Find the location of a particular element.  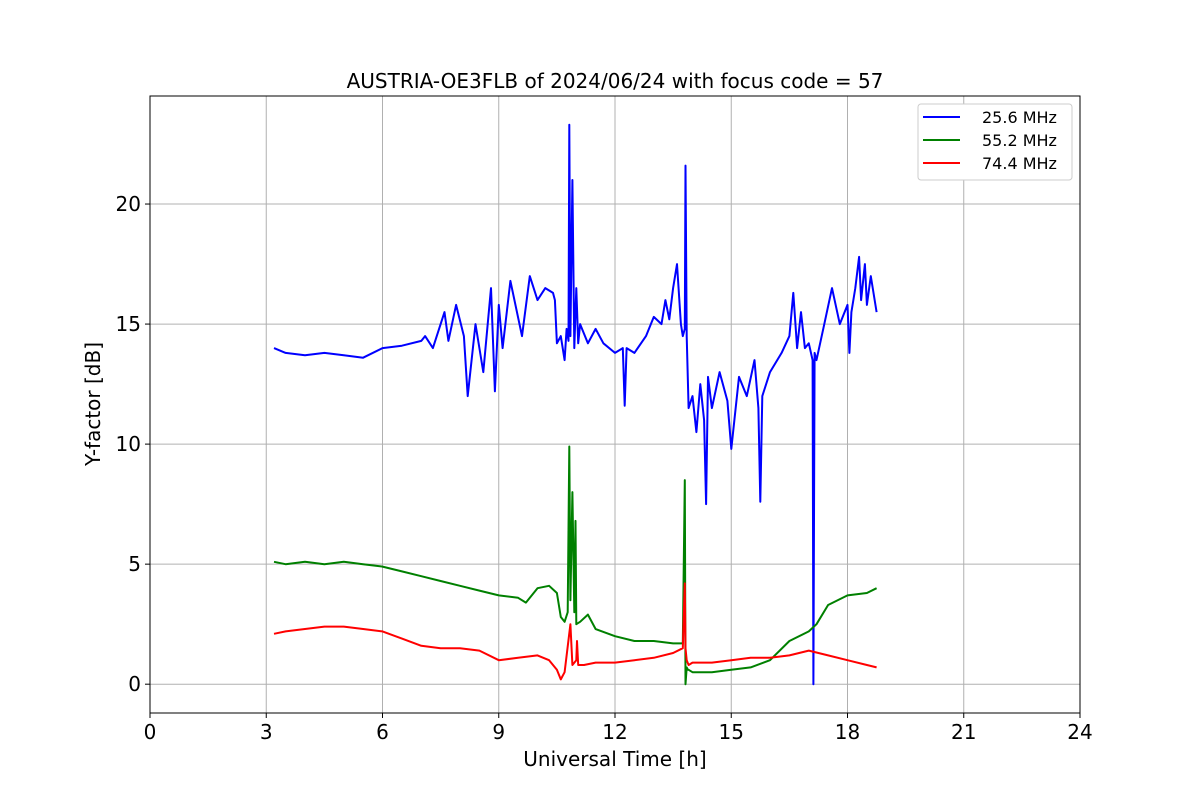

y-tick-label: 5 is located at coordinates (134, 564).